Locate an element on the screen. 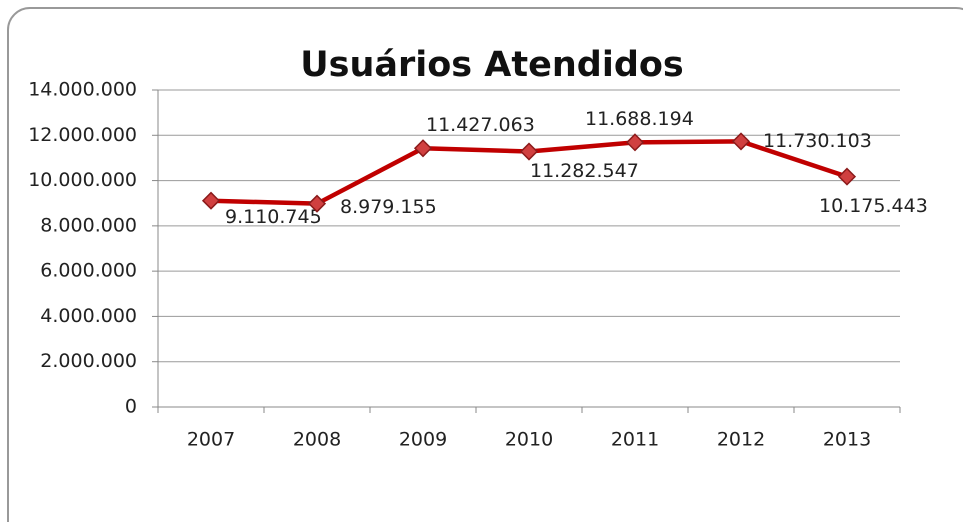 This screenshot has width=963, height=522. x-tick-label: 2007 is located at coordinates (211, 440).